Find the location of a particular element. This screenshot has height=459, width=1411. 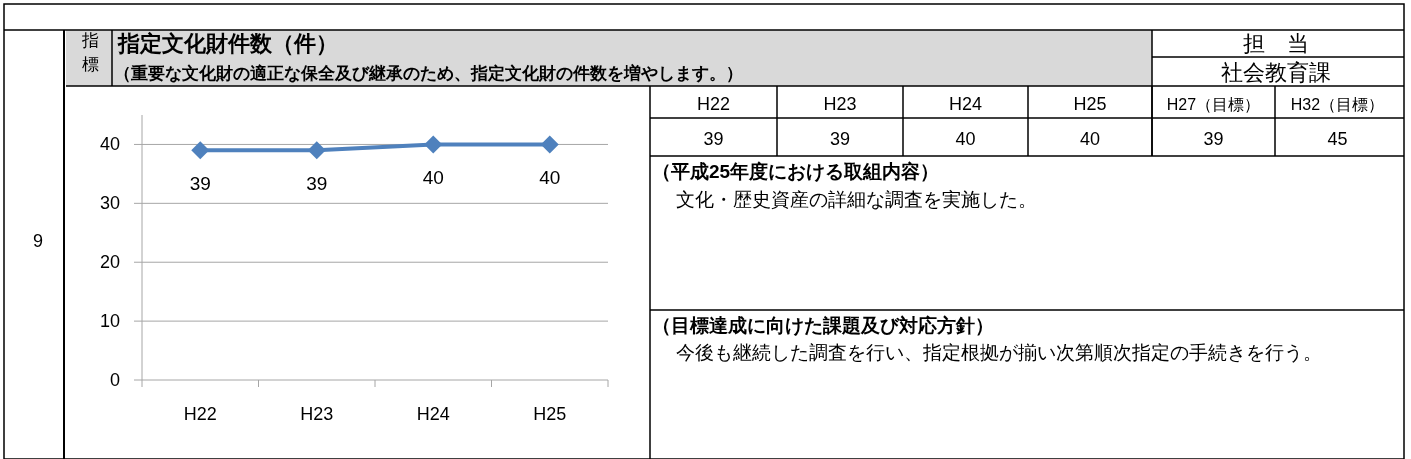

chart-subtitle: （重要な文化財の適正な保全及び継承のため、指定文化財の件数を増やします。） is located at coordinates (428, 73).